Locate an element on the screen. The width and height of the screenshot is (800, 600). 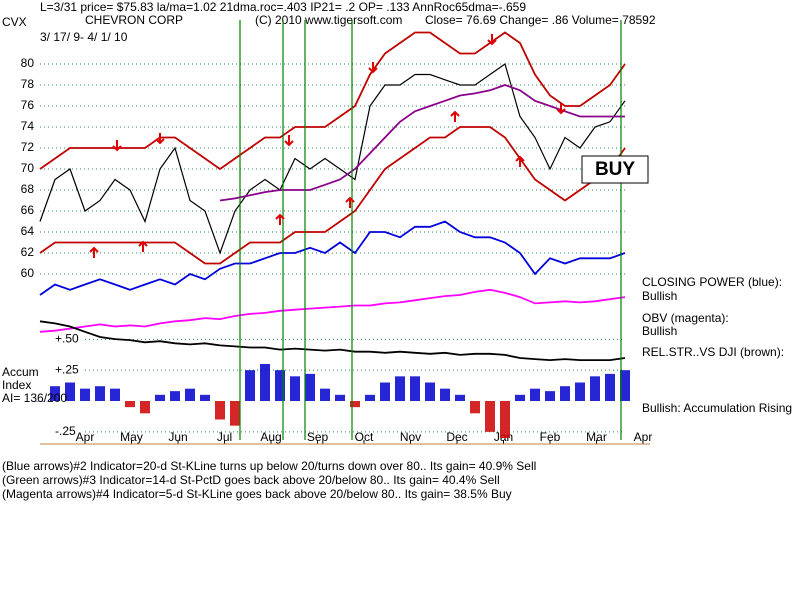
accum-label: AI= 136/200 is located at coordinates (34, 398).